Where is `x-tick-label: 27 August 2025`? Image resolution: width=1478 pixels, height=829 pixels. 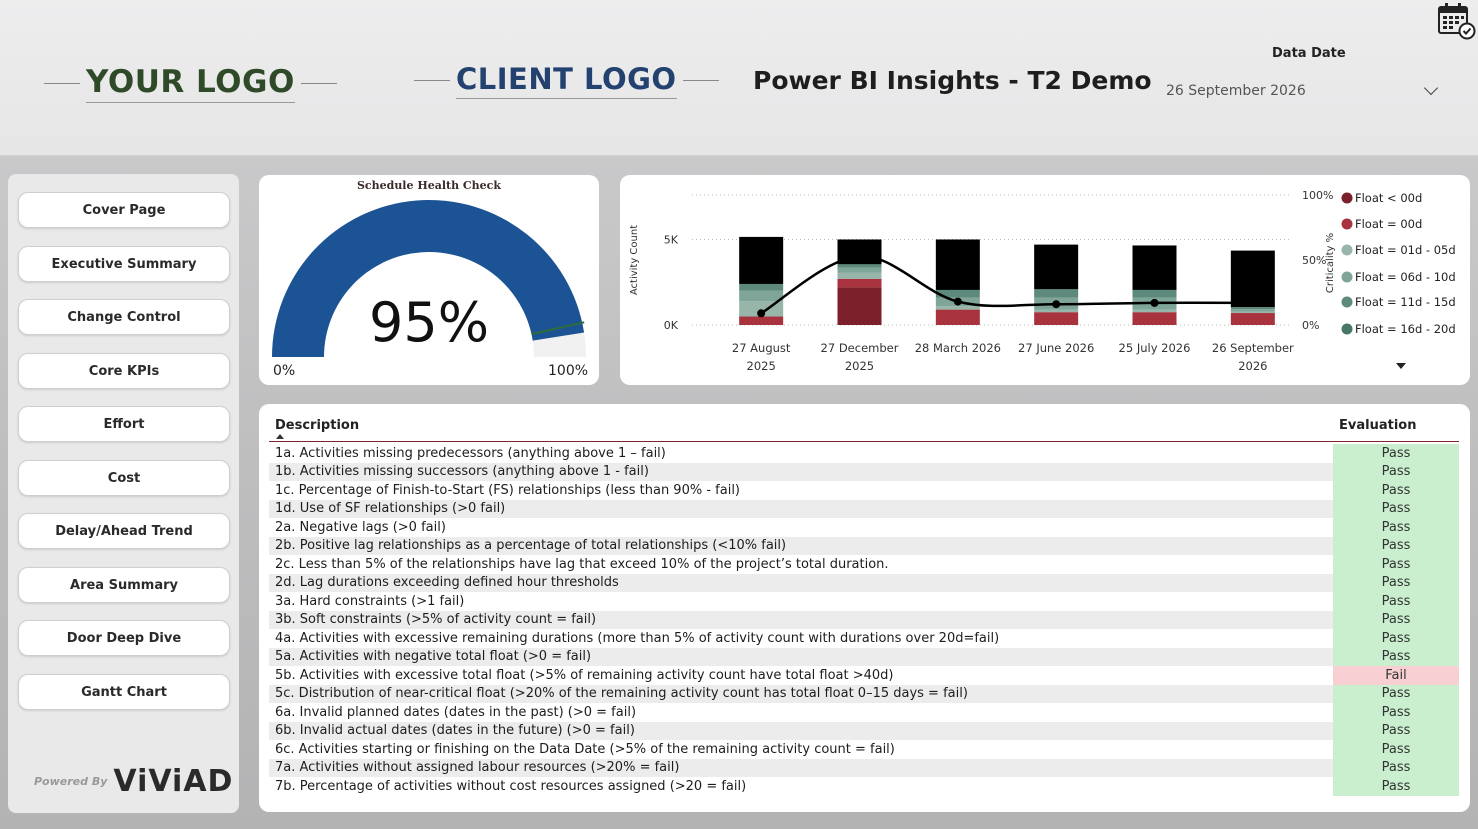
x-tick-label: 27 August 2025 is located at coordinates (761, 357).